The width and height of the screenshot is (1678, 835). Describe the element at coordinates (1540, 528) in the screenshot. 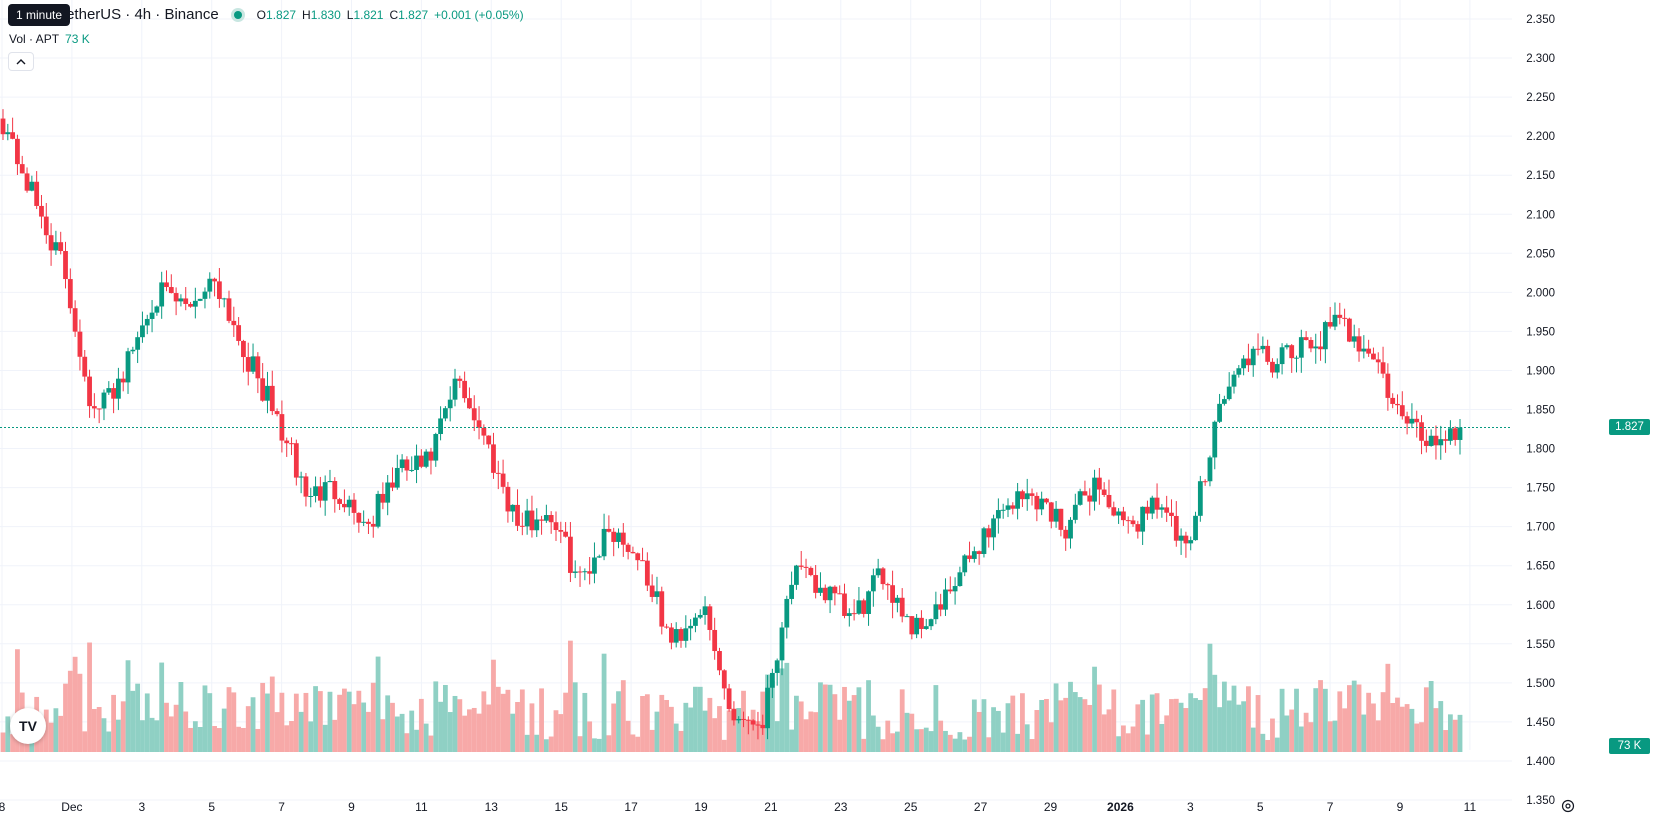

I see `y-tick-label: 1.700` at that location.